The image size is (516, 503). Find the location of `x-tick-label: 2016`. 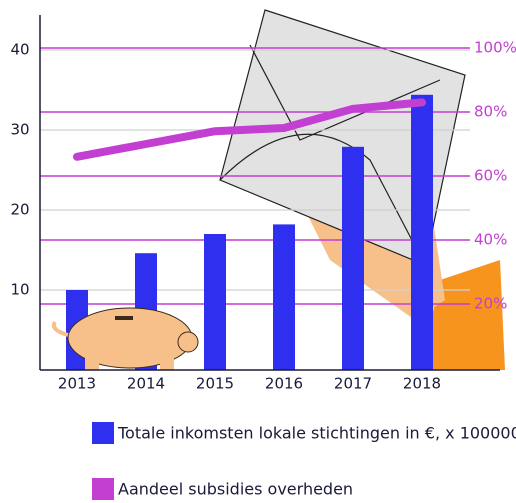

x-tick-label: 2016 is located at coordinates (284, 384).